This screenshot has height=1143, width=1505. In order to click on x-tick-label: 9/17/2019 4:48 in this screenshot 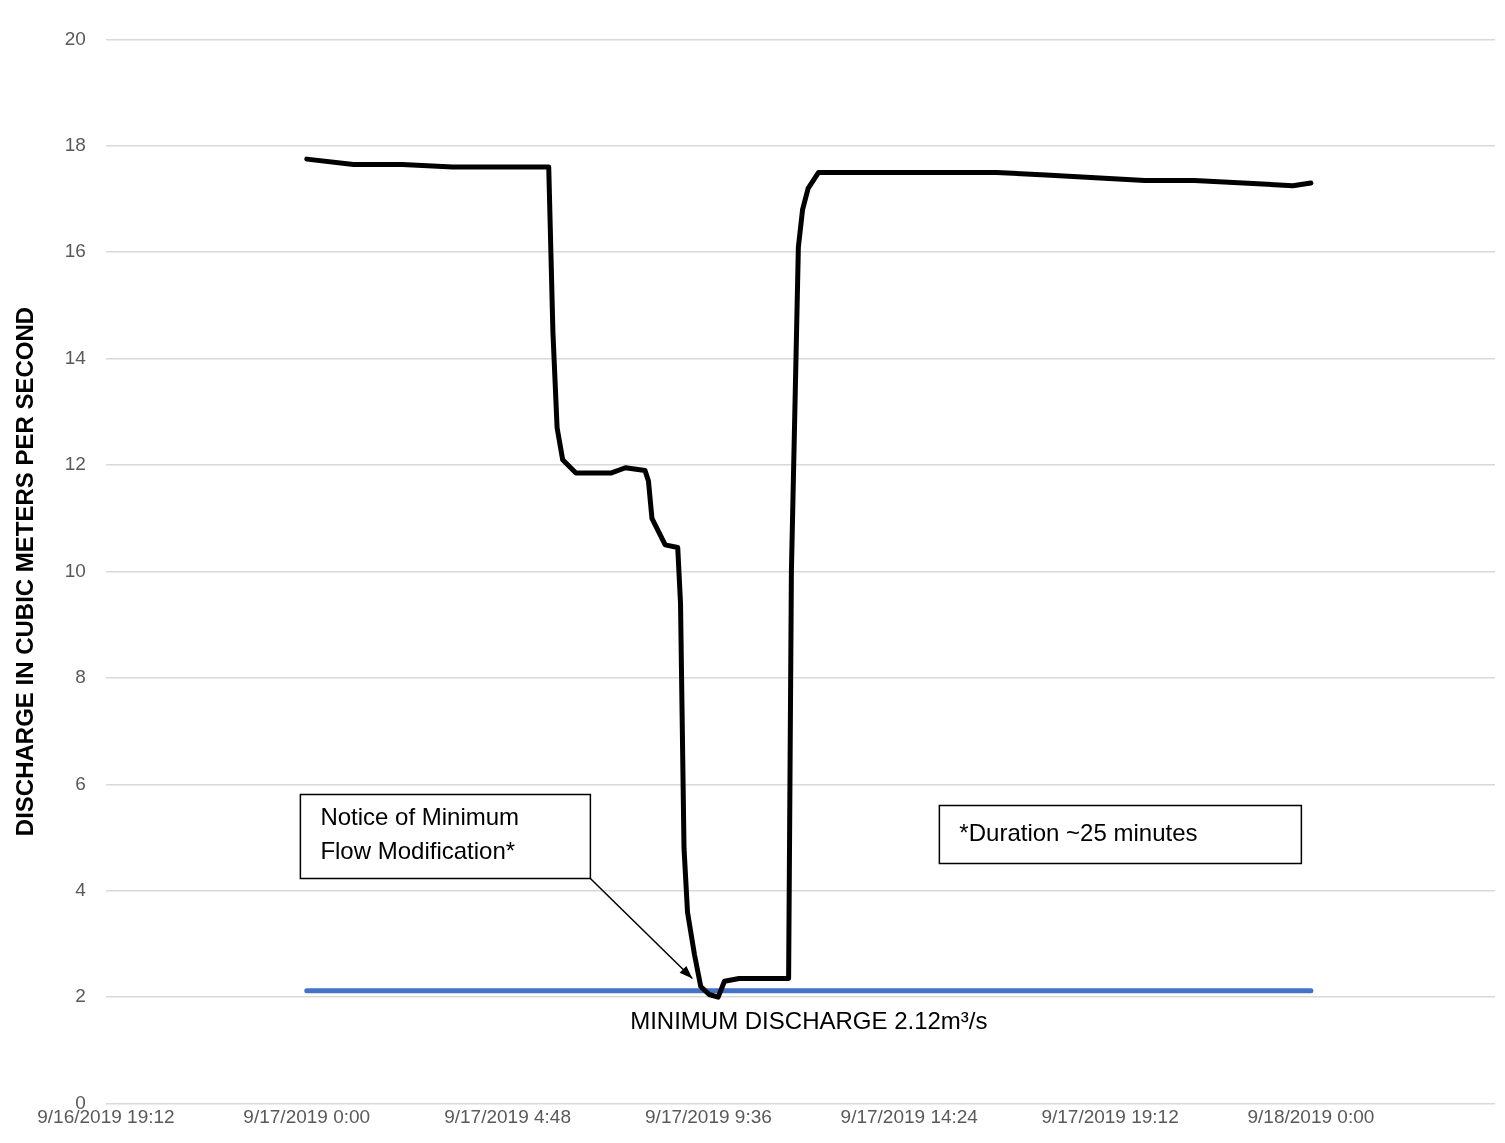, I will do `click(507, 1117)`.